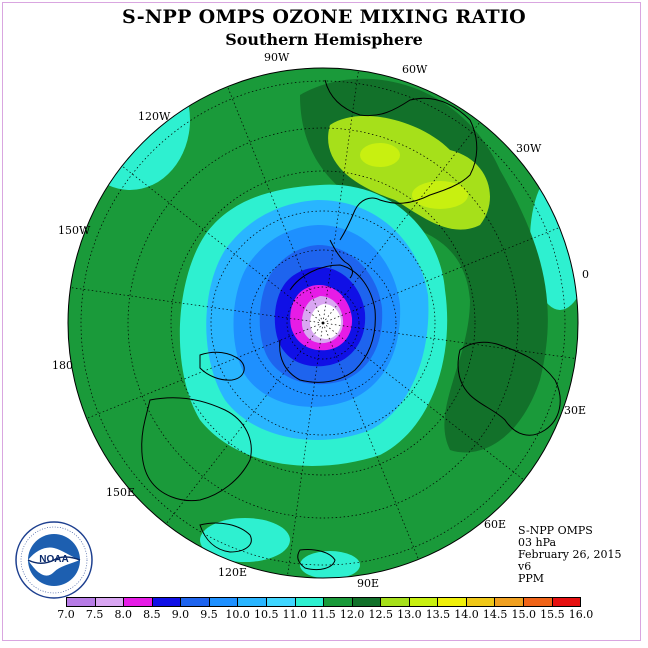  What do you see at coordinates (524, 614) in the screenshot?
I see `colorbar-tick-label: 15.0` at bounding box center [524, 614].